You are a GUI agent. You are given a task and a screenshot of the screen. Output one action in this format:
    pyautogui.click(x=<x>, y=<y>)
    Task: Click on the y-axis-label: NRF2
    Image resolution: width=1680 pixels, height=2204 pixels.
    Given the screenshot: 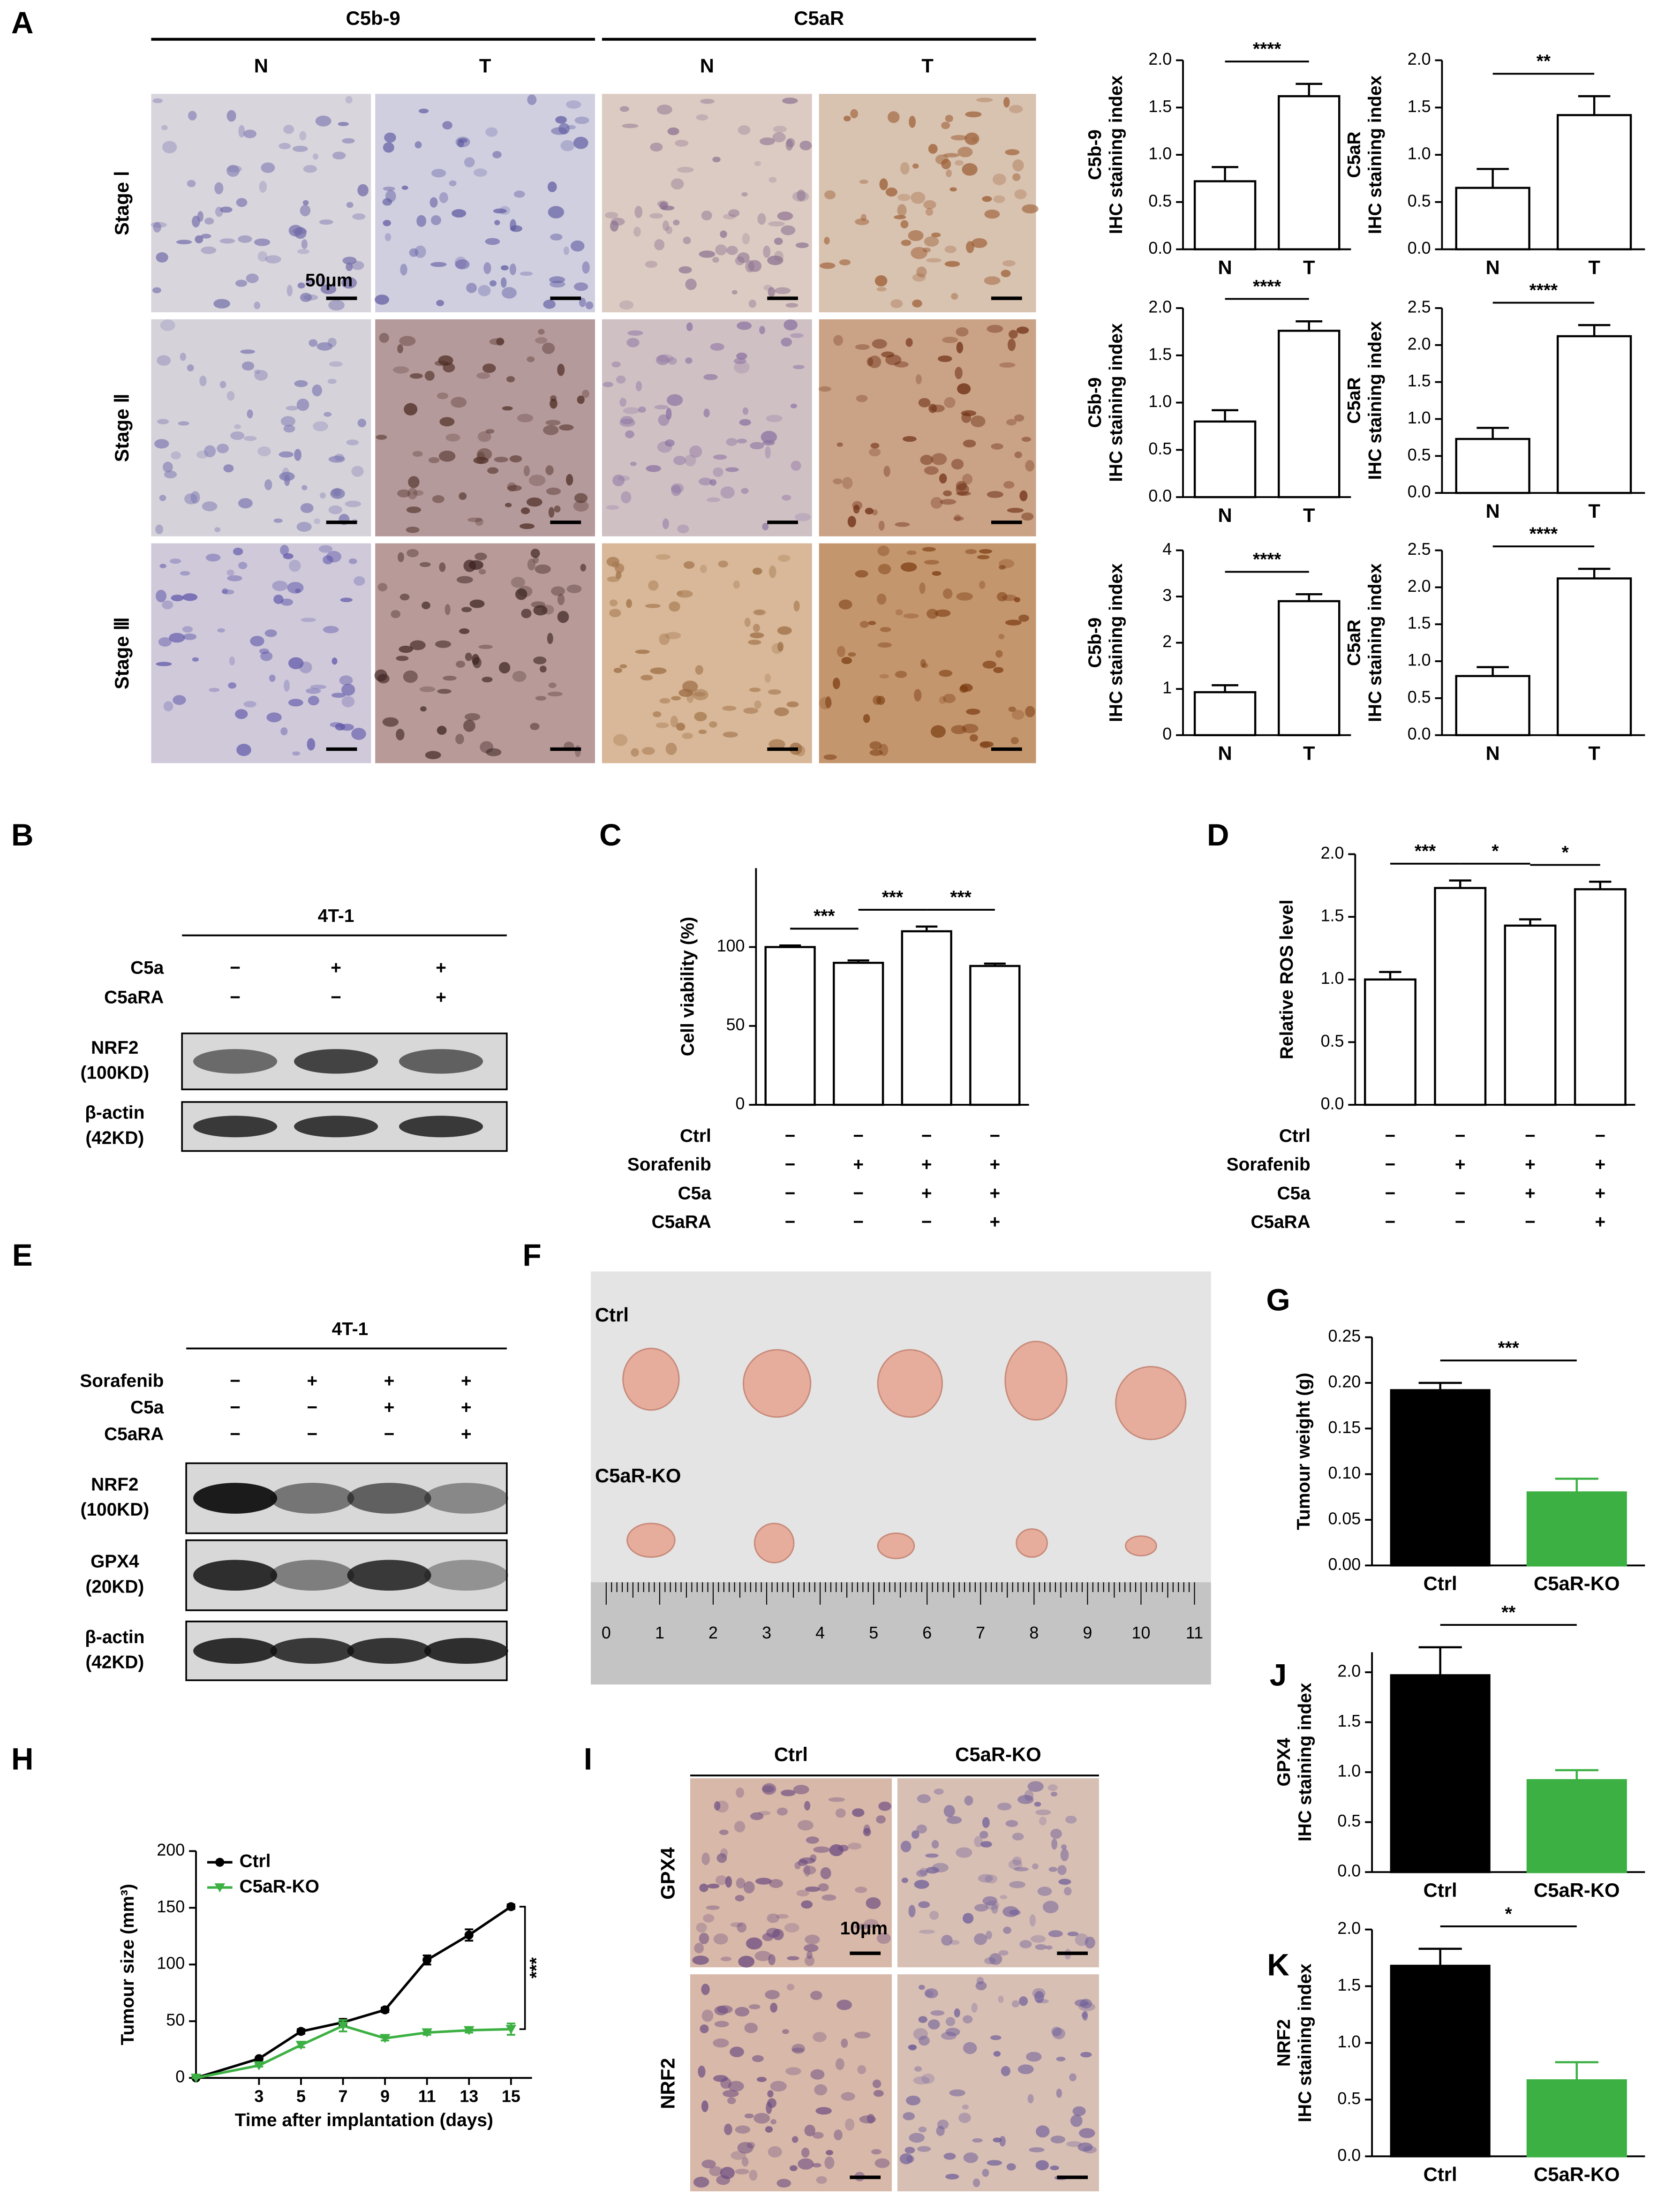 What is the action you would take?
    pyautogui.click(x=1284, y=2043)
    